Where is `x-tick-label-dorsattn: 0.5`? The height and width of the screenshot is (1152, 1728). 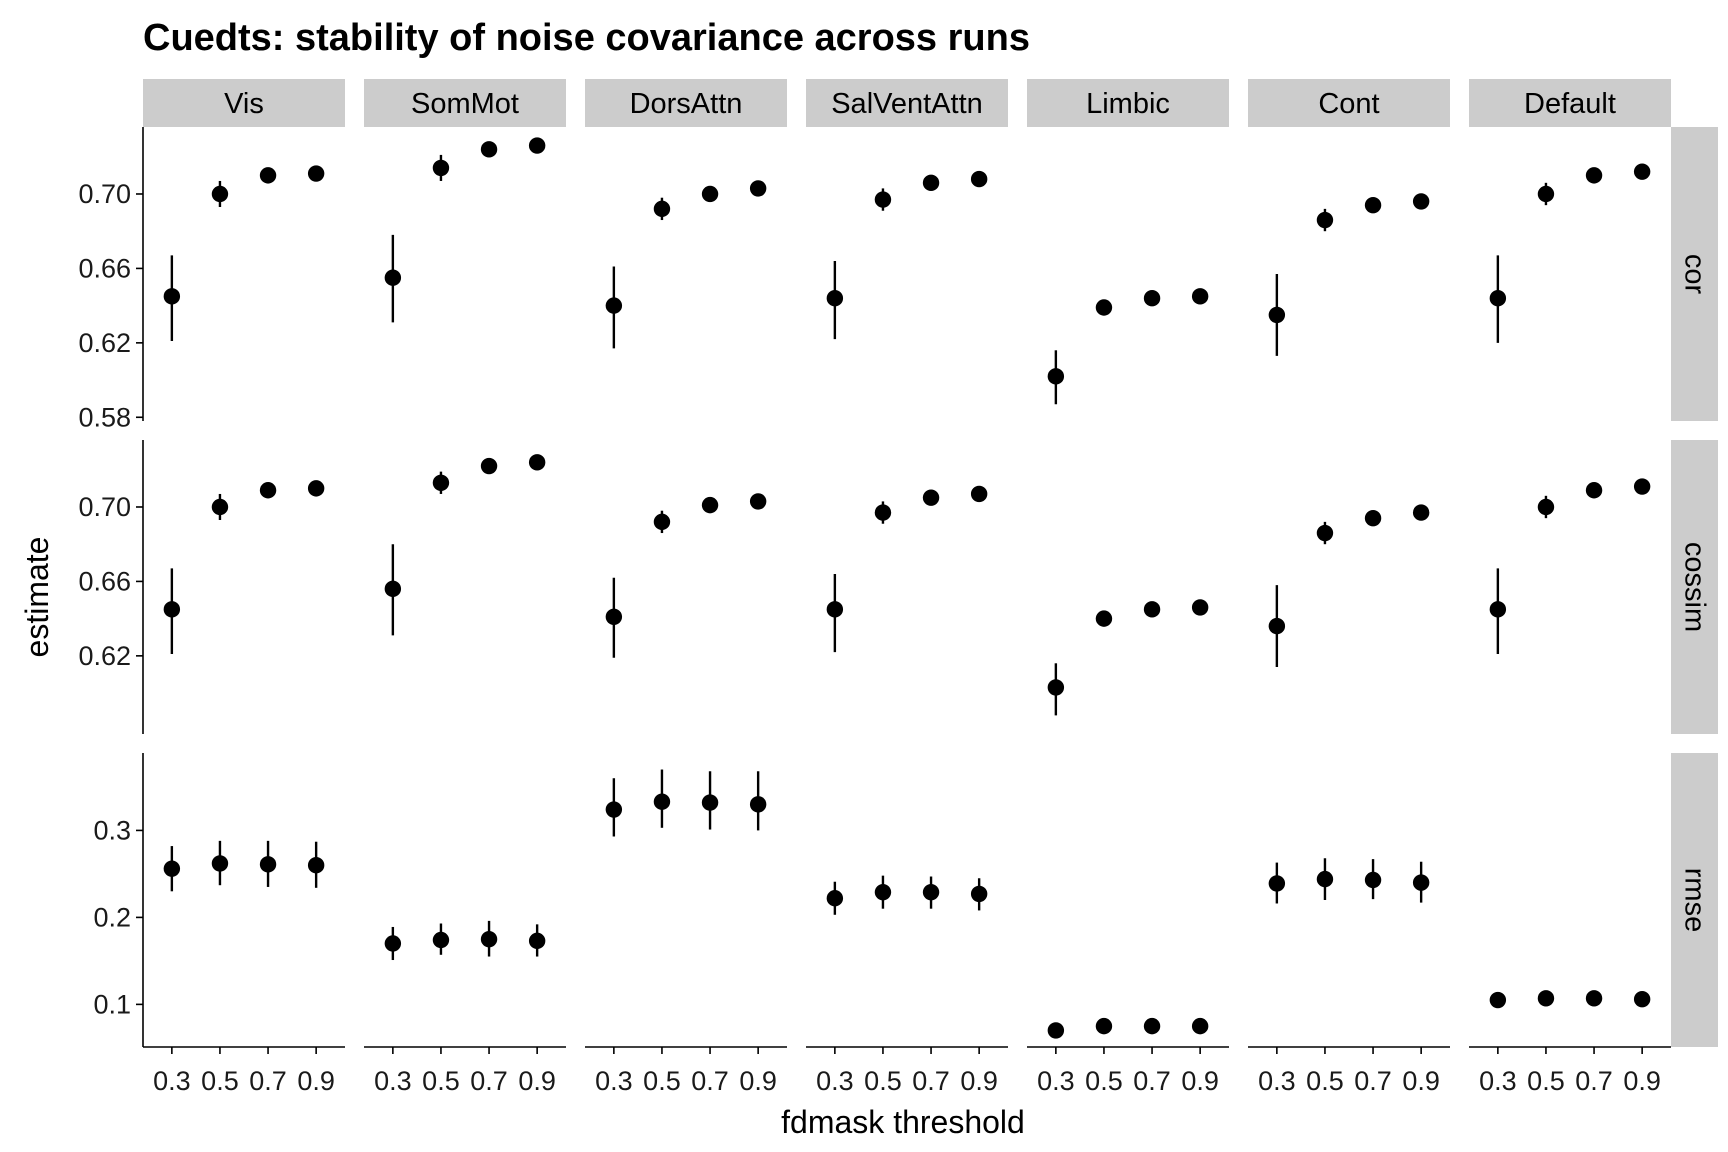
x-tick-label-dorsattn: 0.5 is located at coordinates (662, 1081).